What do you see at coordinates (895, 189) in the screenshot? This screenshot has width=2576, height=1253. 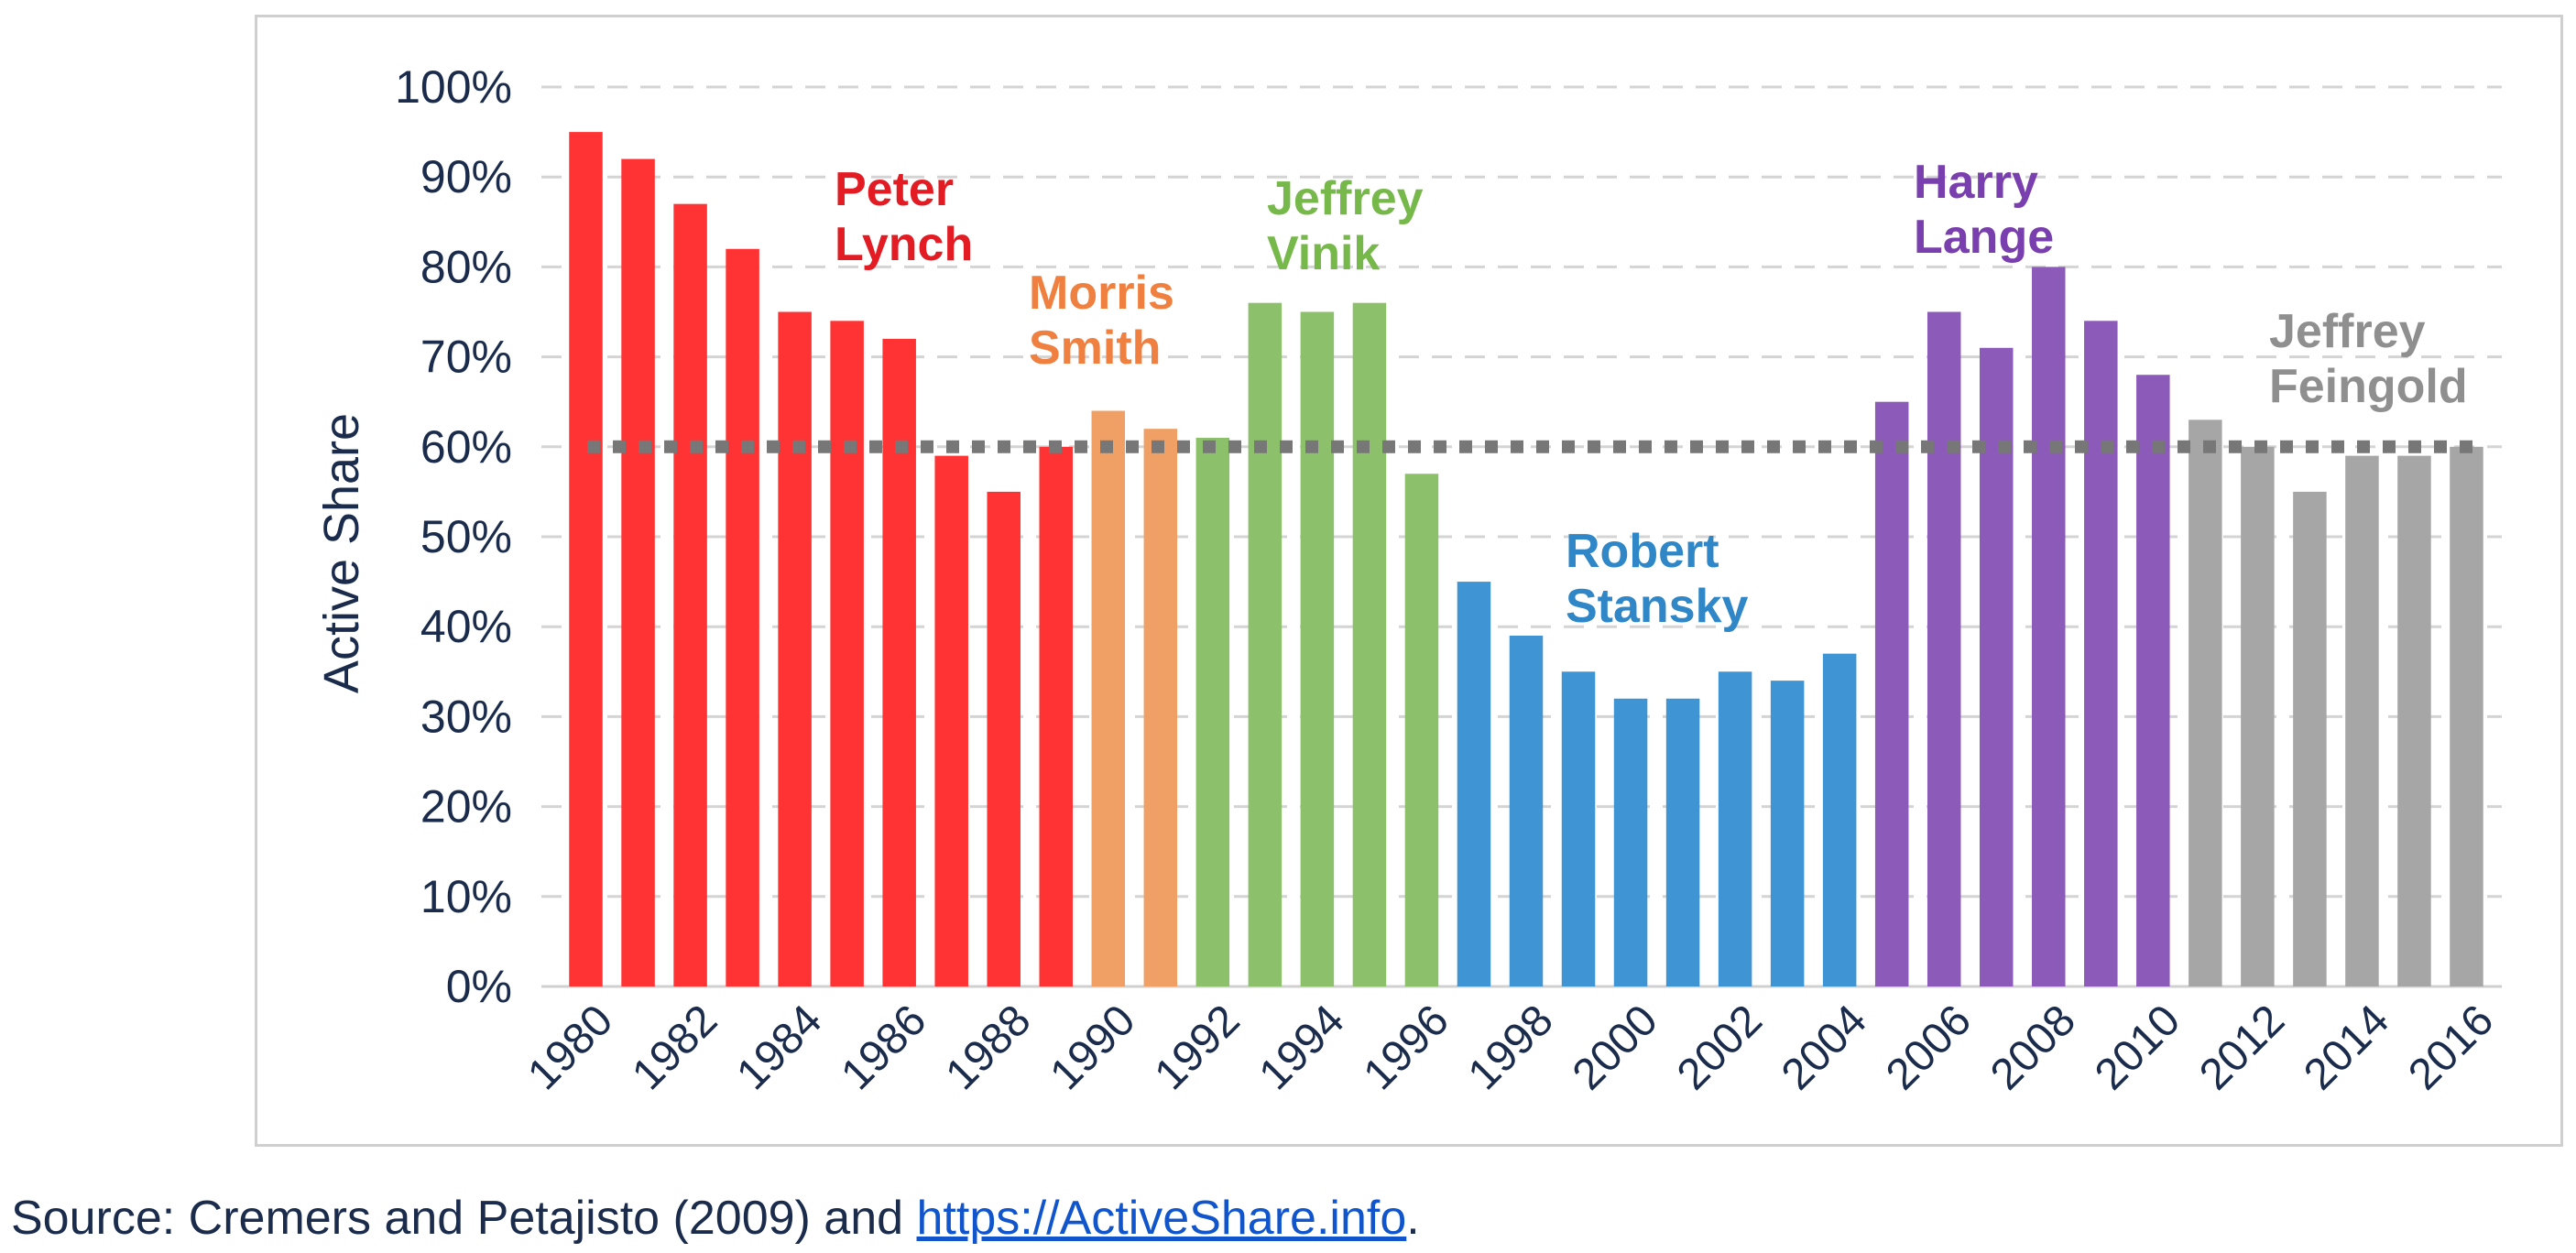 I see `series-label: Peter` at bounding box center [895, 189].